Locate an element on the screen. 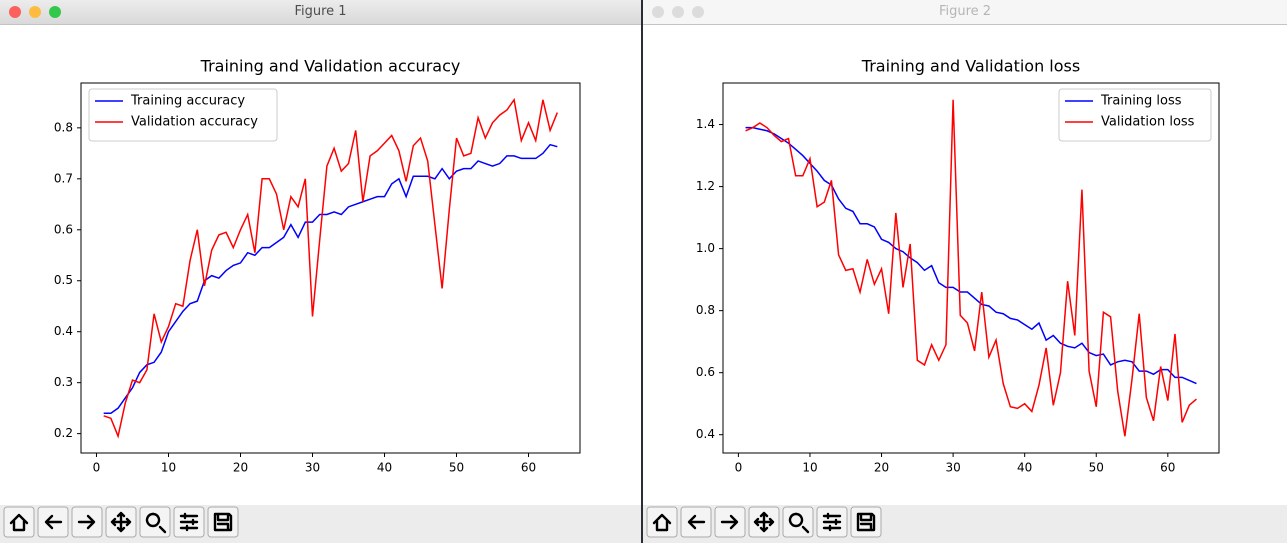 The height and width of the screenshot is (543, 1287). y-tick-label: 1.0 is located at coordinates (705, 248).